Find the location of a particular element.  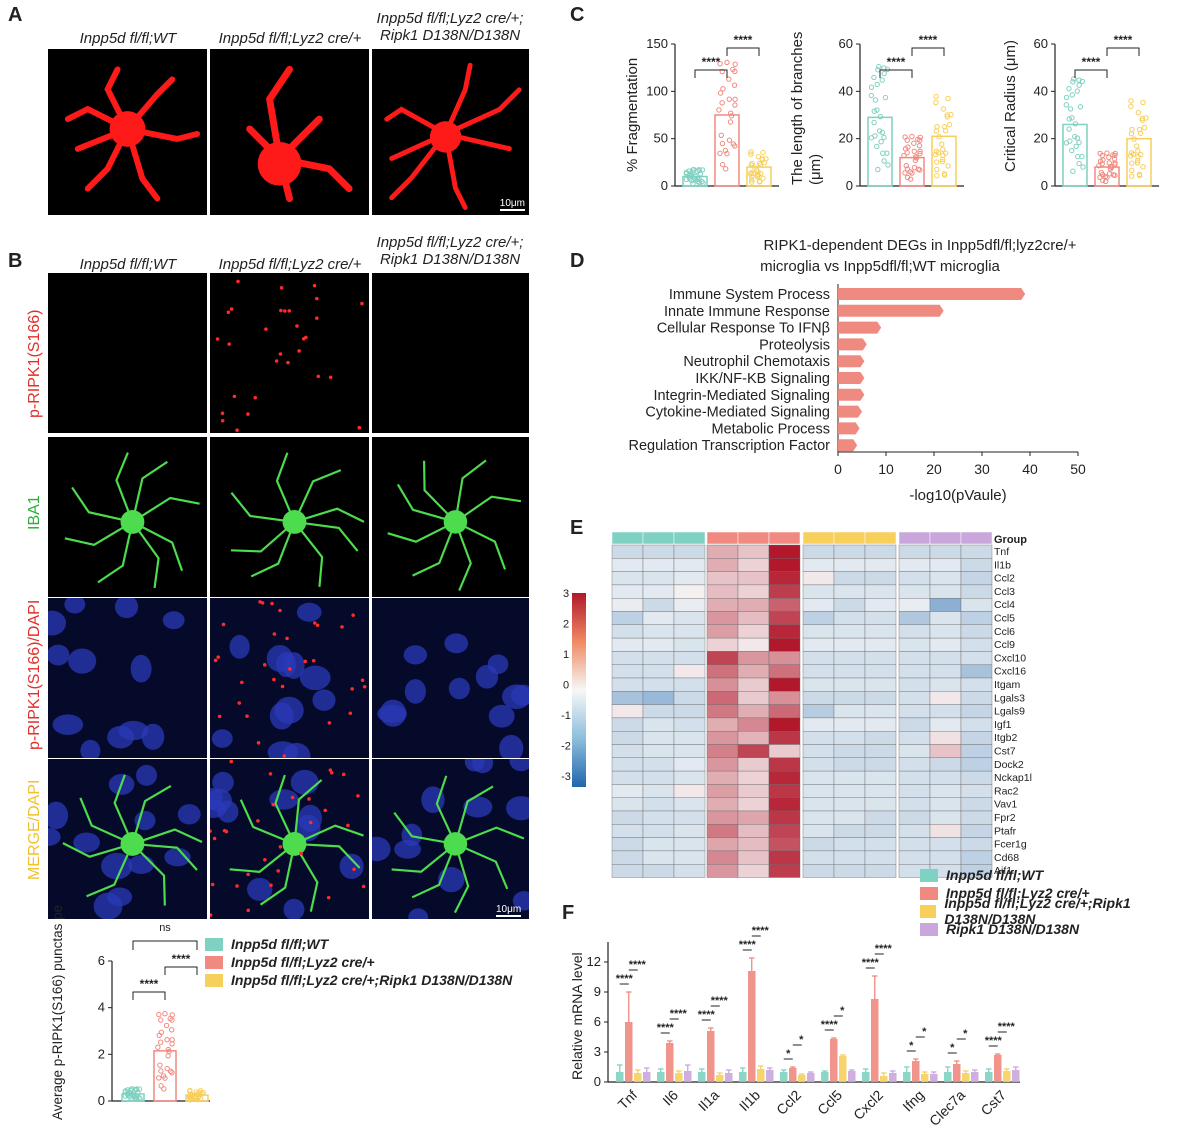

x-tick-label: 40 is located at coordinates (1030, 469).